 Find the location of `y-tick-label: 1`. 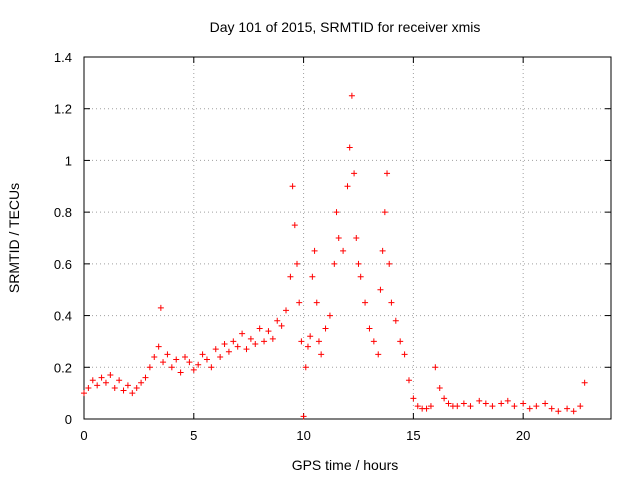

y-tick-label: 1 is located at coordinates (68, 160).